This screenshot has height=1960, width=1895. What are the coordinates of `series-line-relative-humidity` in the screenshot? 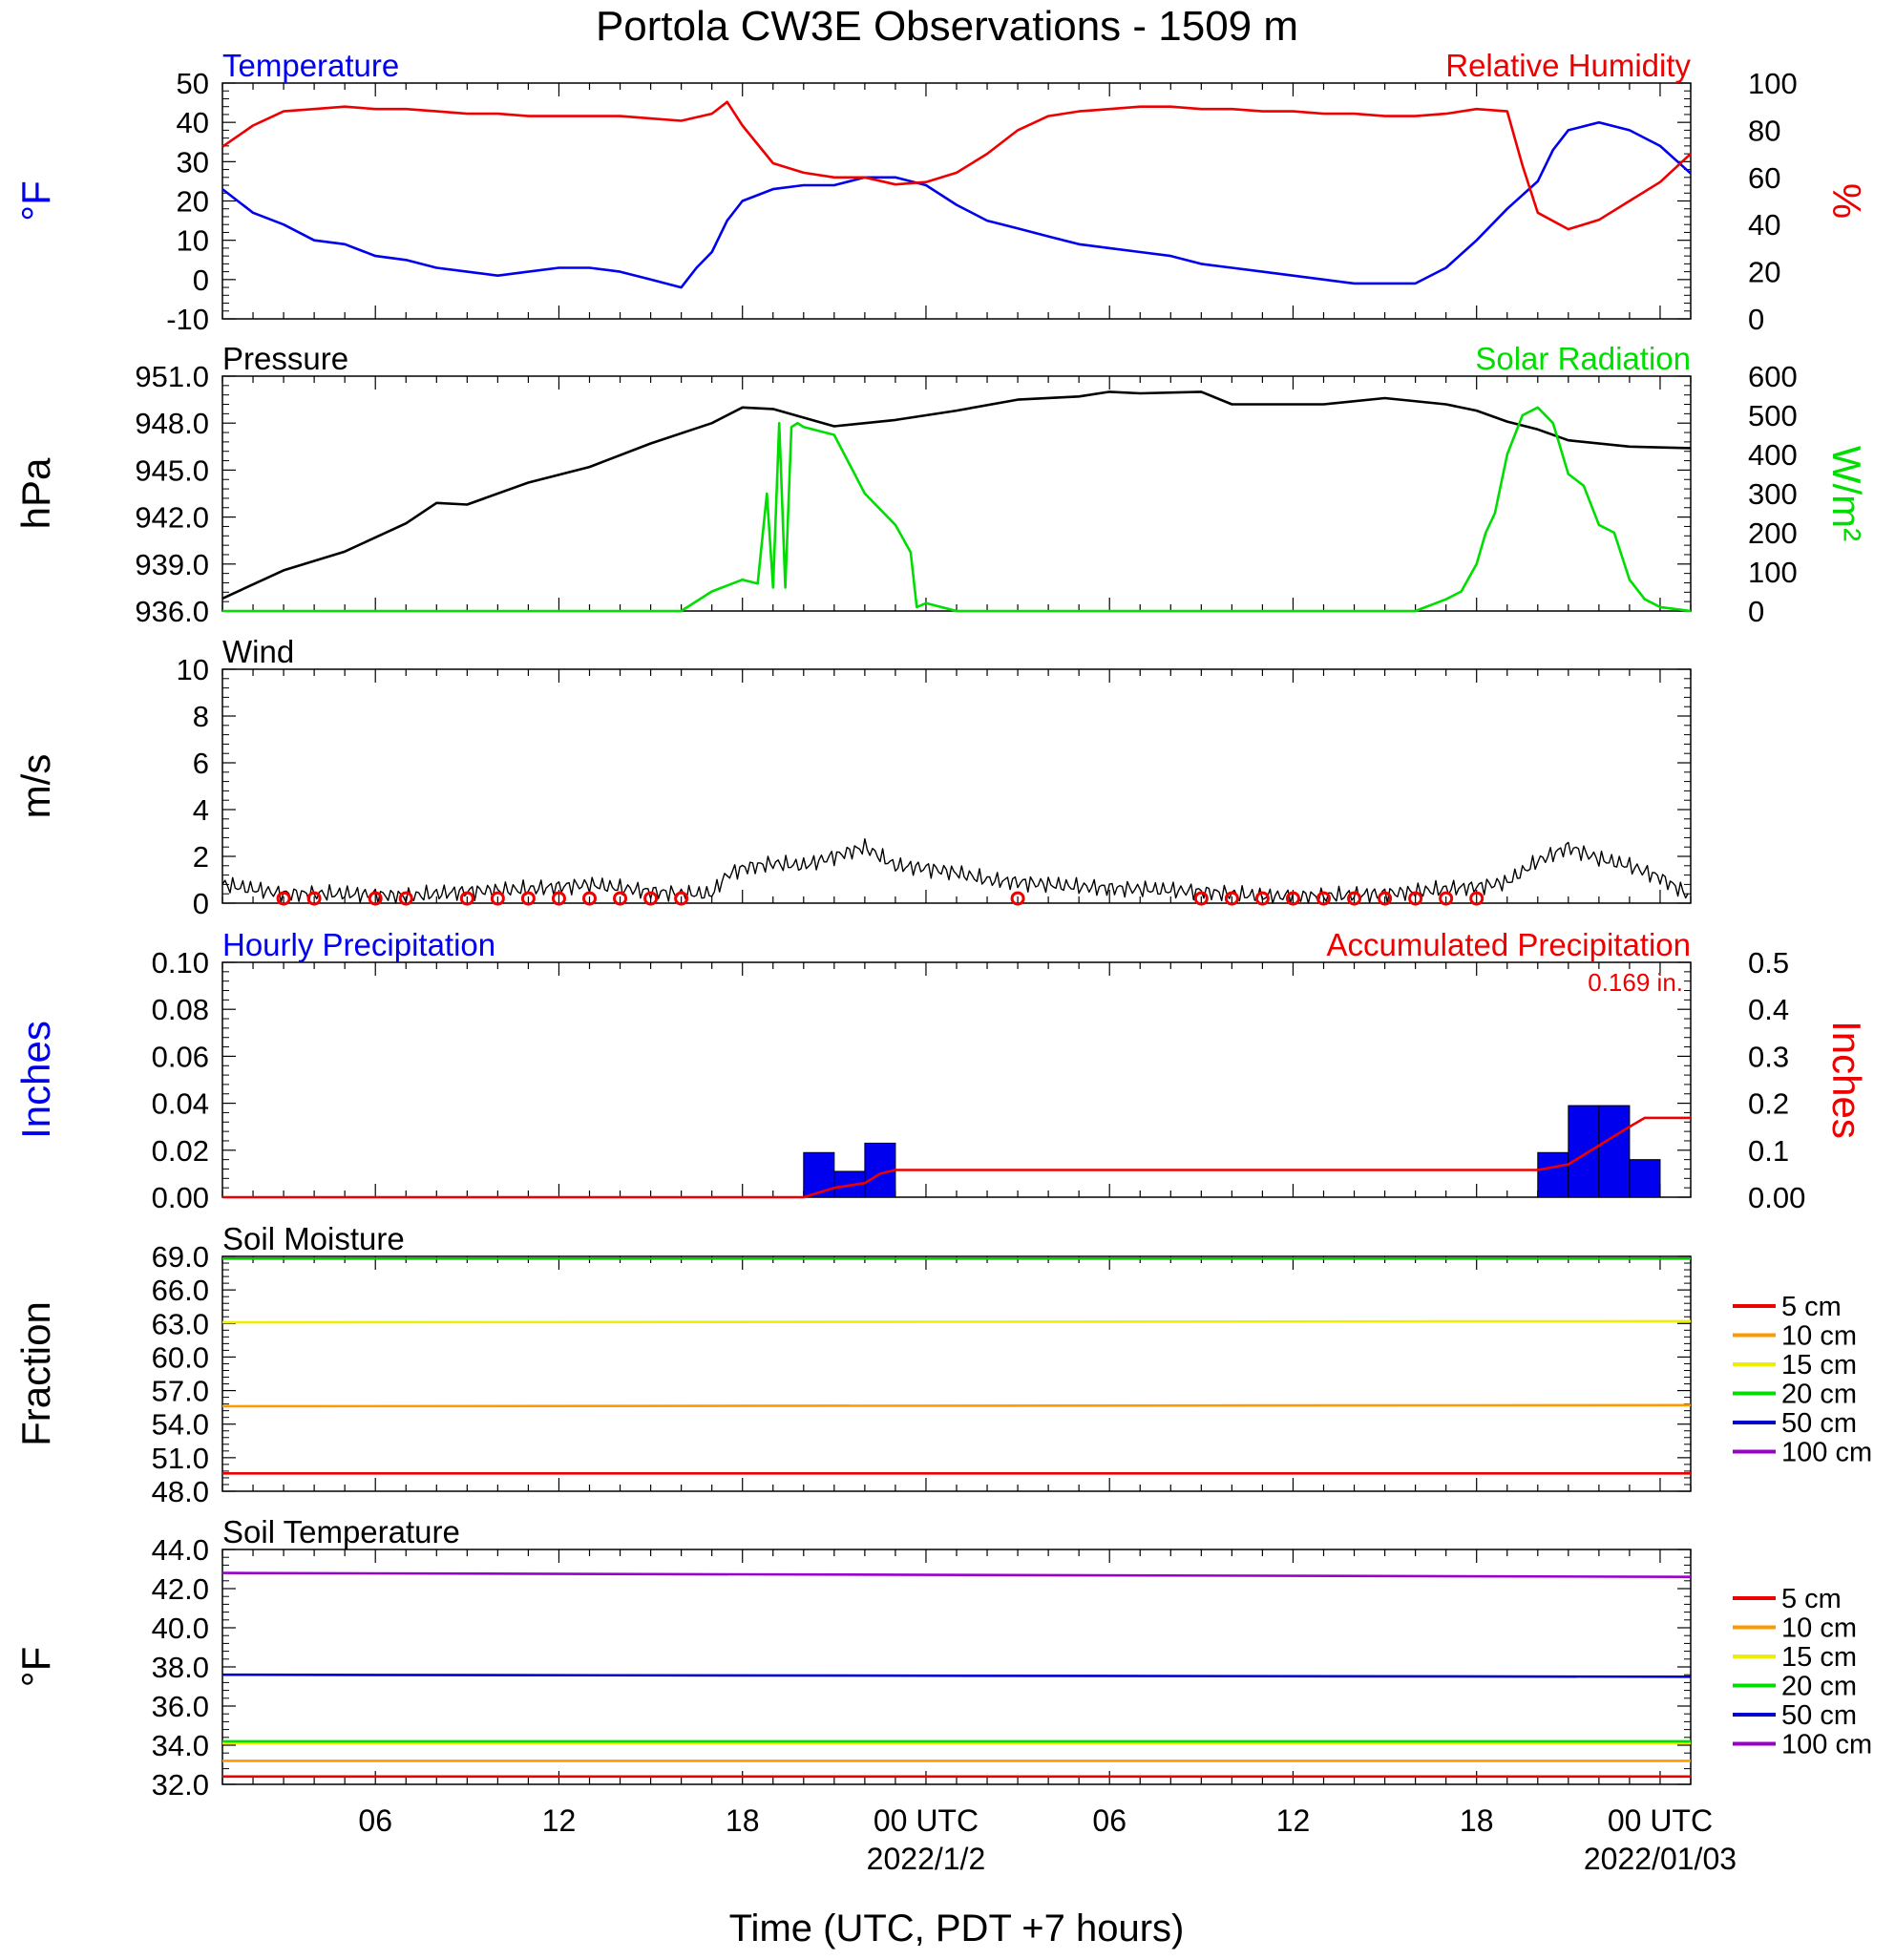 It's located at (956, 165).